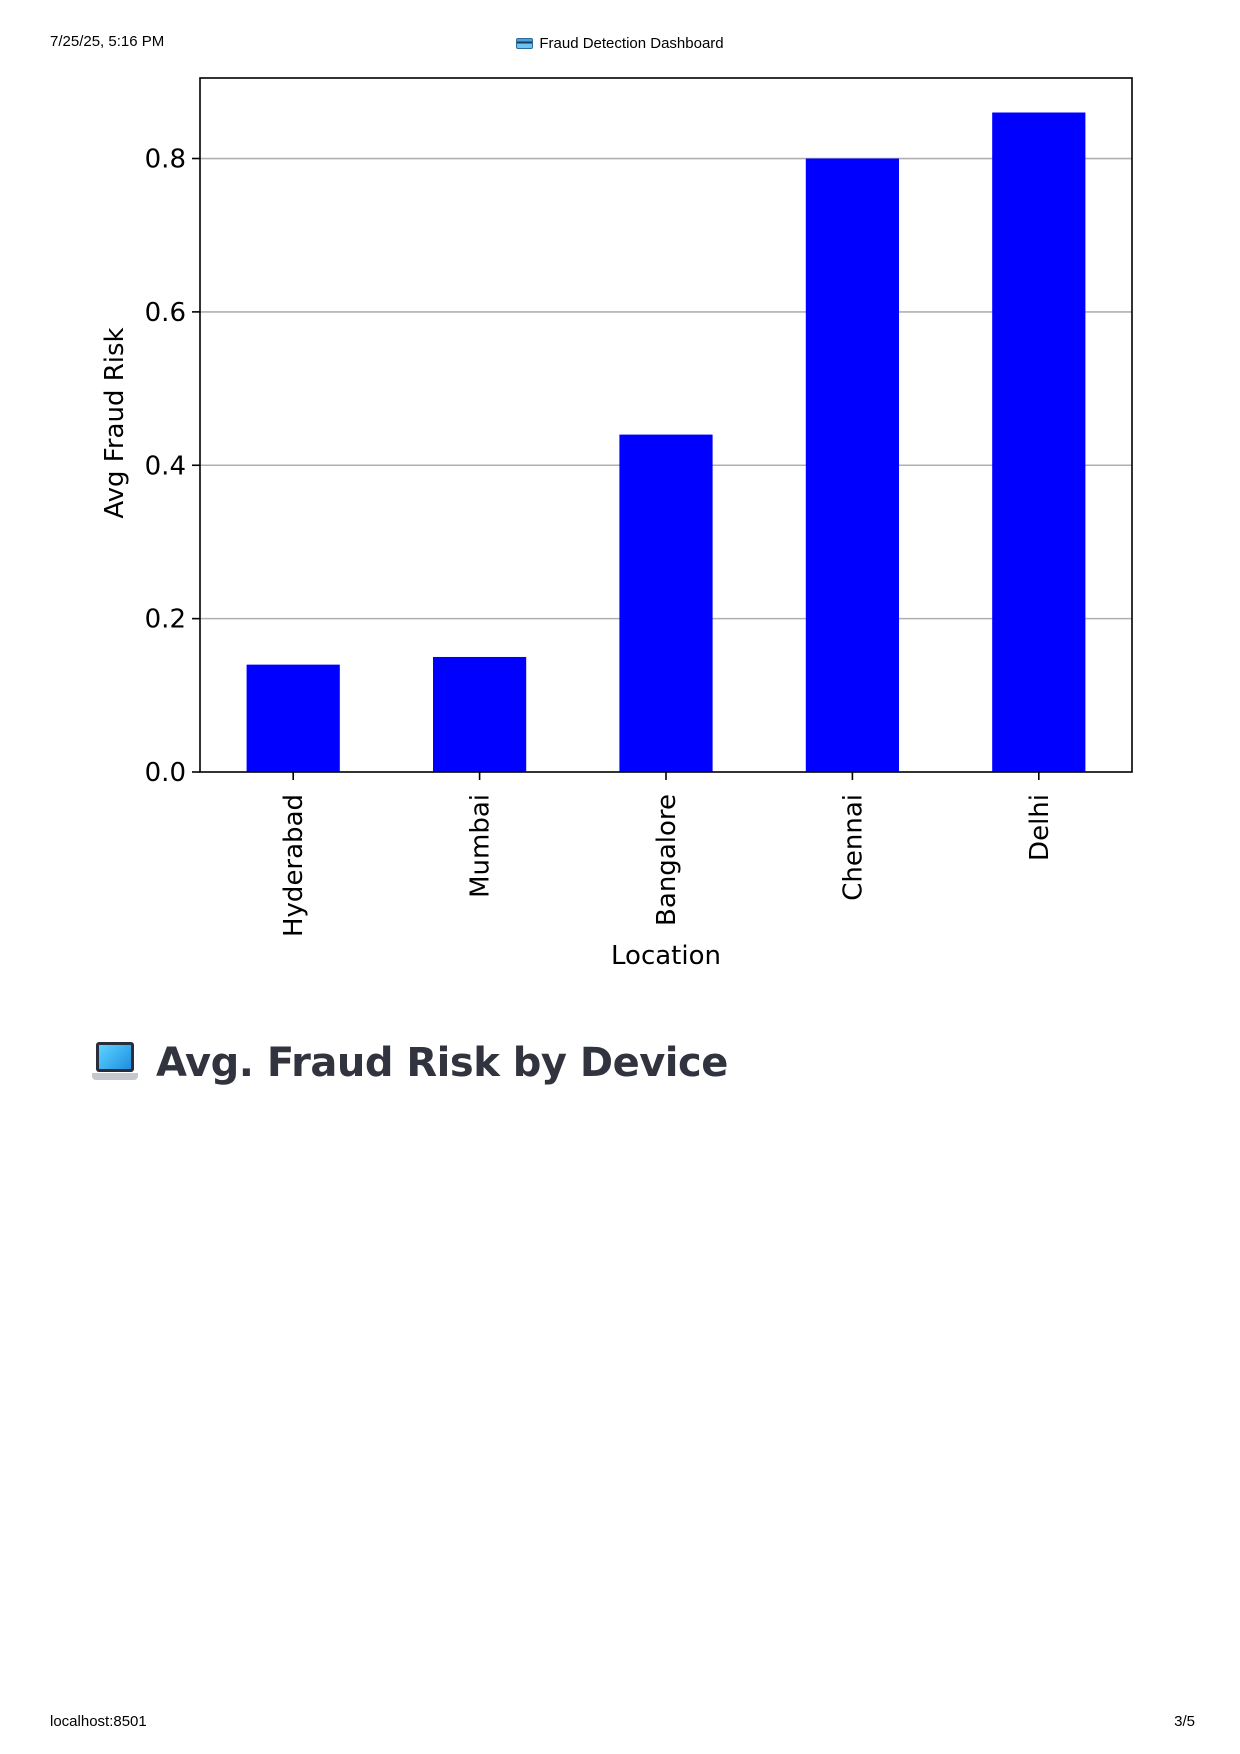 The height and width of the screenshot is (1754, 1240). Describe the element at coordinates (667, 860) in the screenshot. I see `x-tick-label: Bangalore` at that location.